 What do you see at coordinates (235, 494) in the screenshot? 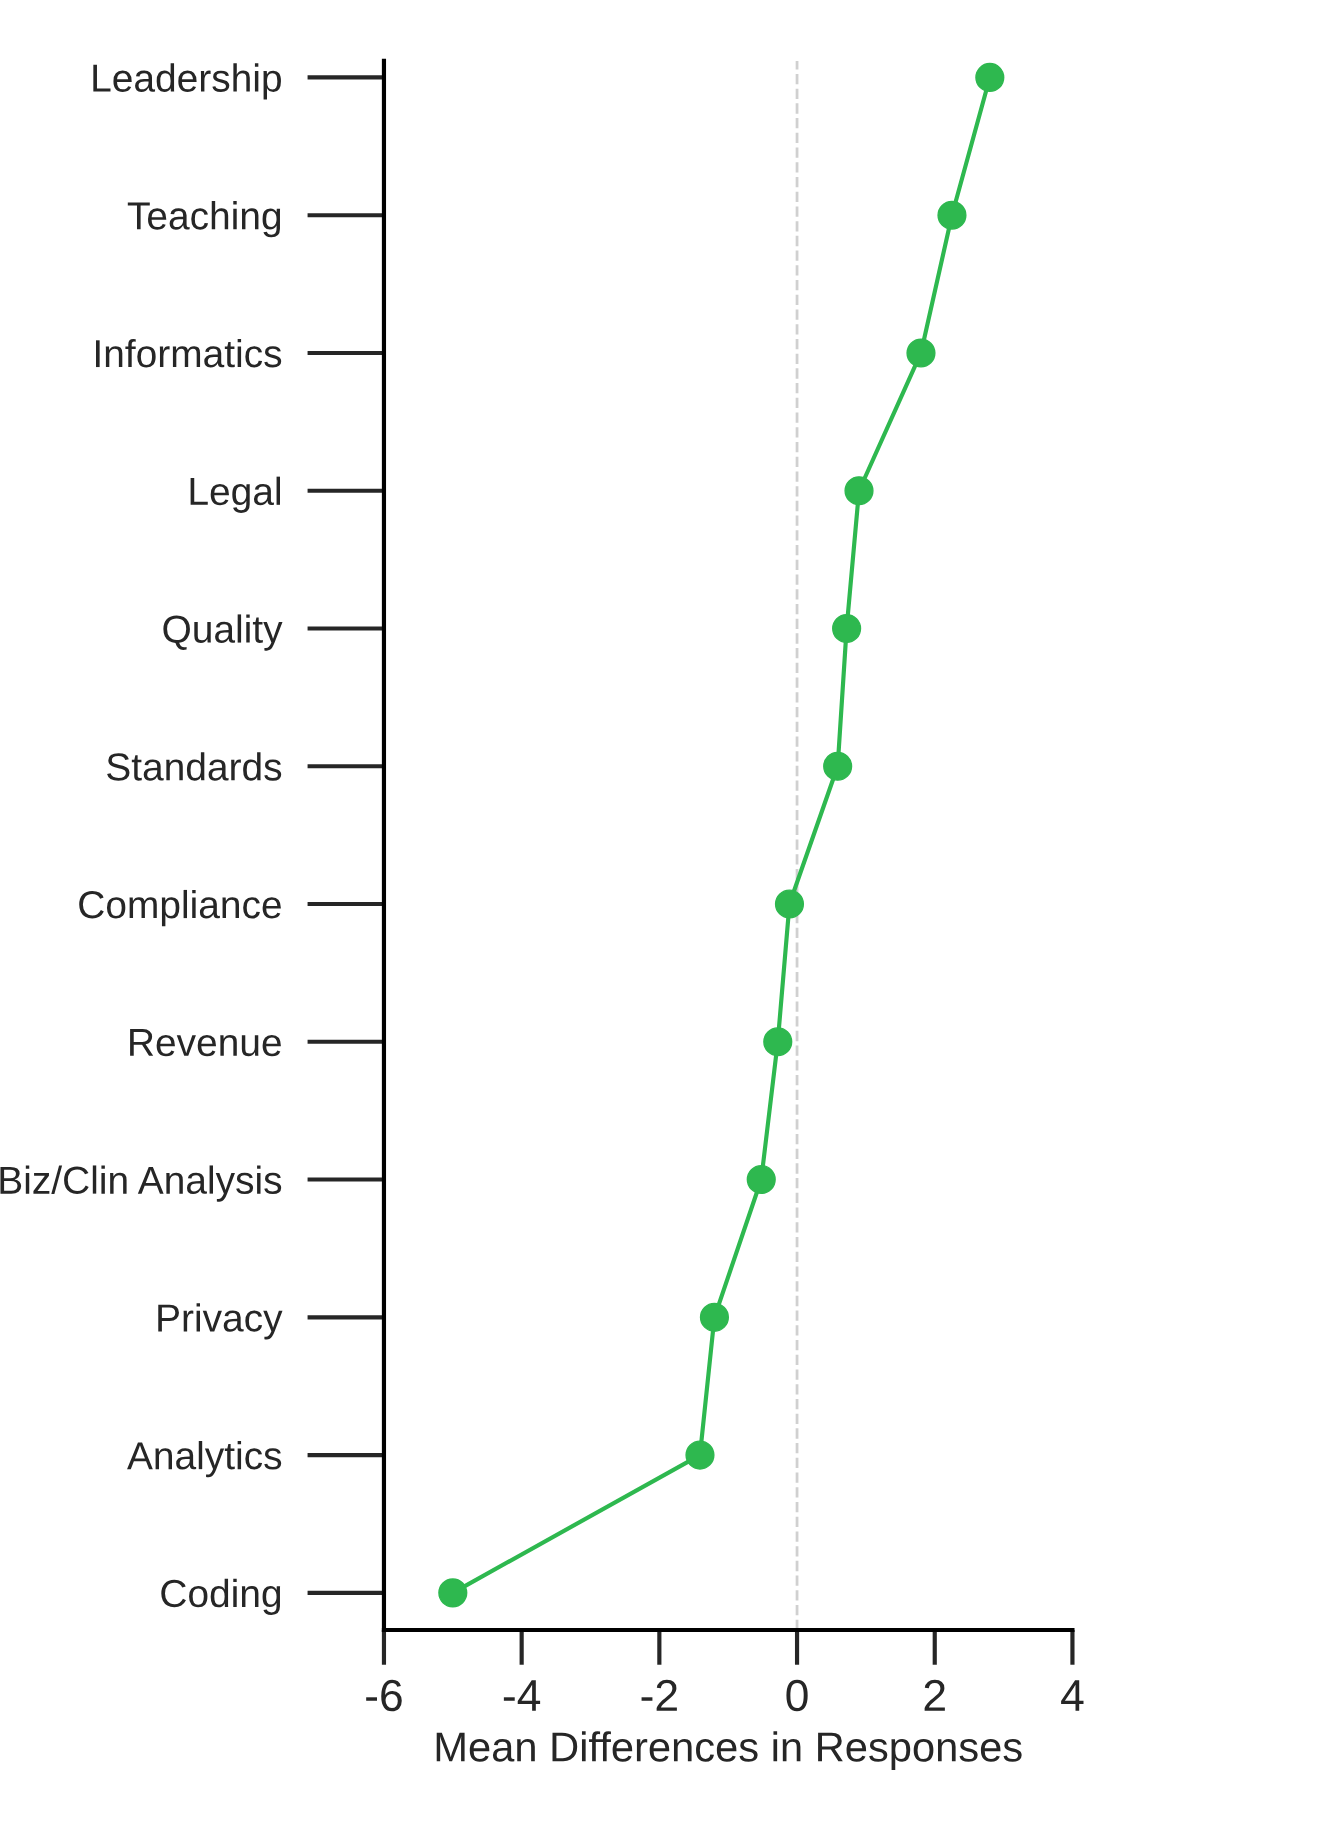
I see `y-tick-label: Legal` at bounding box center [235, 494].